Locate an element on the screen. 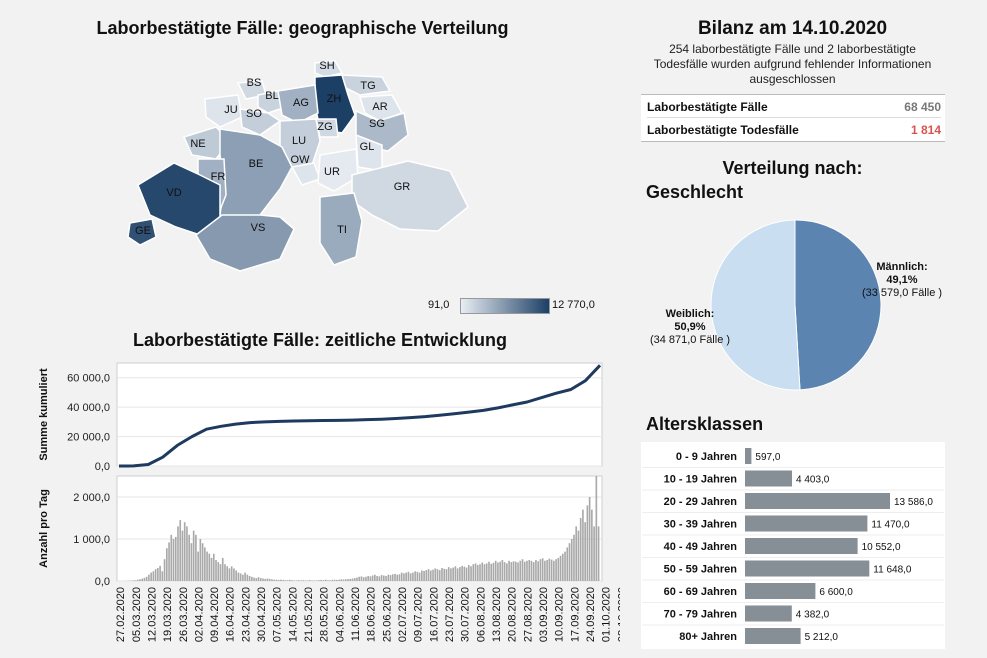  canton-label-lu: LU is located at coordinates (299, 141).